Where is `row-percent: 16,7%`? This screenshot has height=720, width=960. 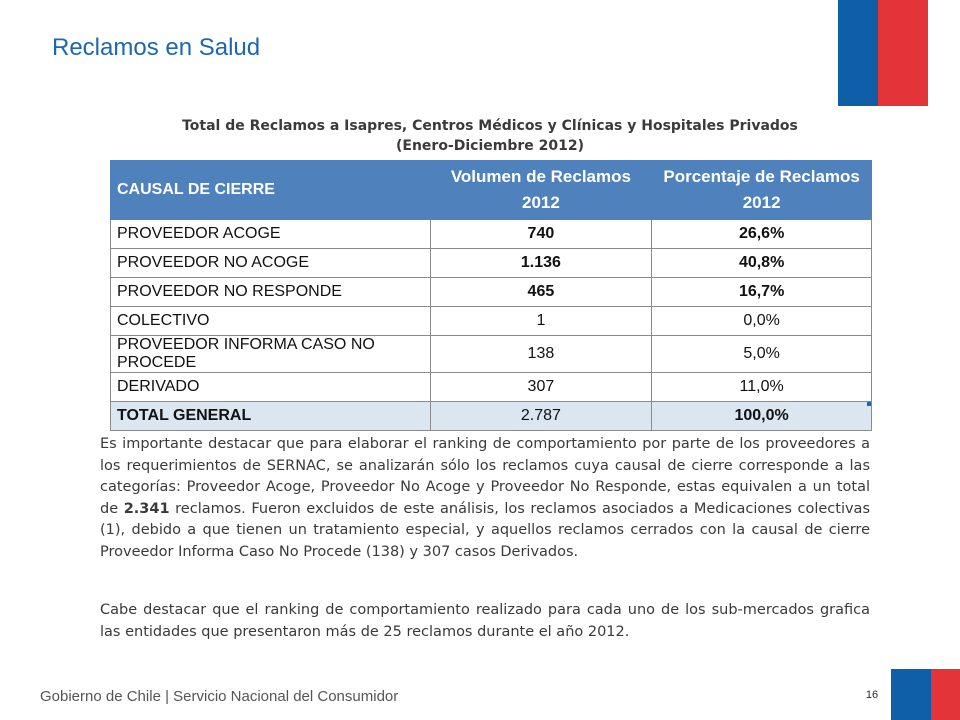
row-percent: 16,7% is located at coordinates (761, 292).